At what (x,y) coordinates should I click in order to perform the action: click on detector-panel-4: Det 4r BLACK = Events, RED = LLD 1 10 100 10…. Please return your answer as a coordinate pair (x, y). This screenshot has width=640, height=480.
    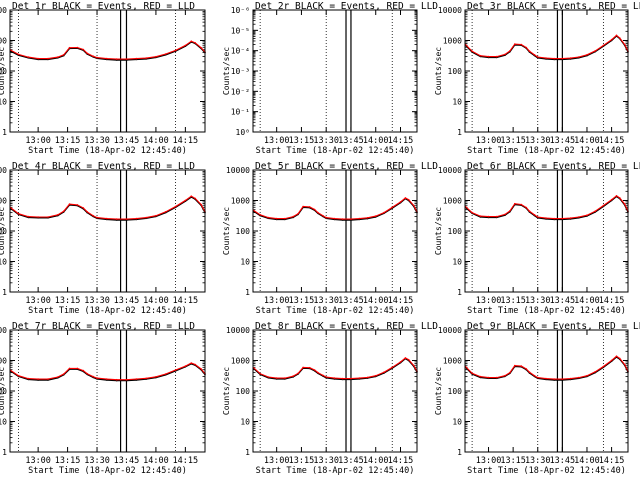
    Looking at the image, I should click on (103, 238).